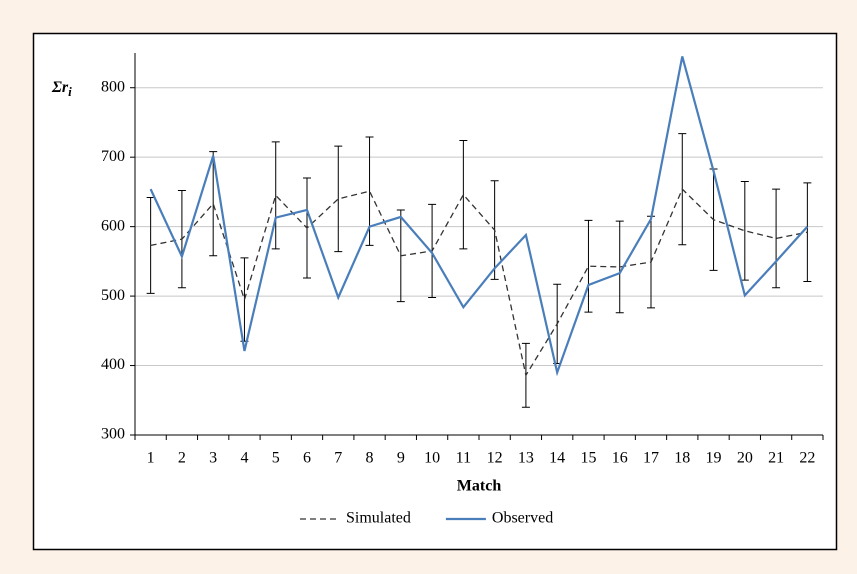 This screenshot has height=574, width=857. Describe the element at coordinates (307, 458) in the screenshot. I see `x-tick-label: 6` at that location.